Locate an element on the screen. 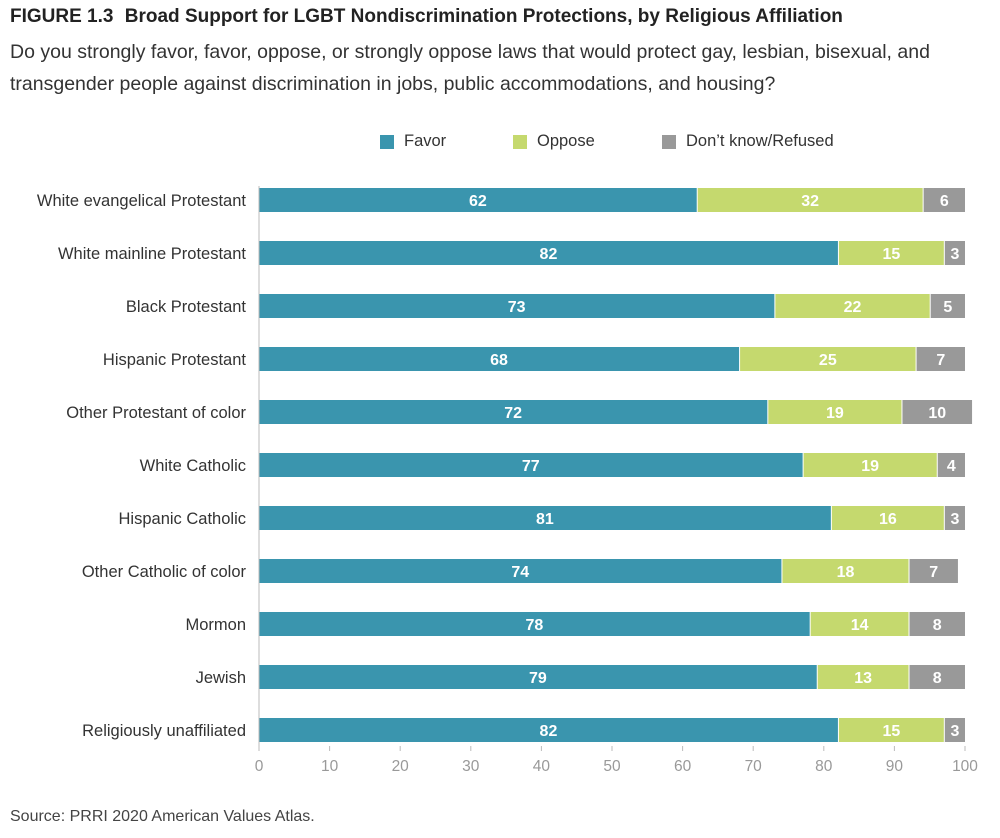 The width and height of the screenshot is (1000, 838). source-note: Source: PRRI 2020 American Values Atlas. is located at coordinates (162, 816).